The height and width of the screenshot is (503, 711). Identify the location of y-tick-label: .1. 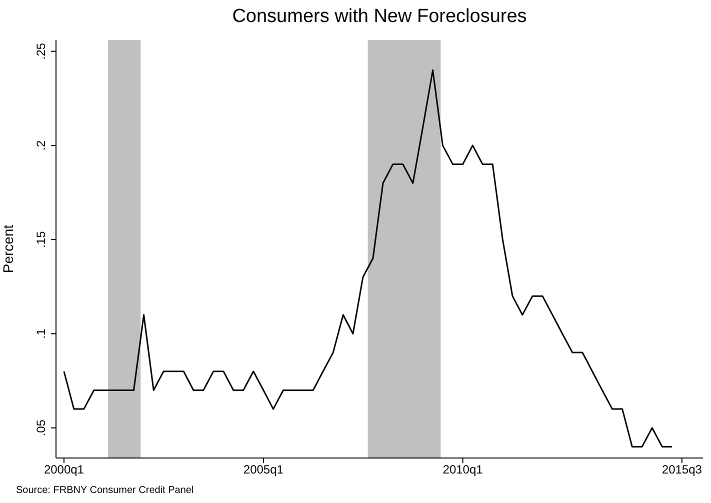
(41, 333).